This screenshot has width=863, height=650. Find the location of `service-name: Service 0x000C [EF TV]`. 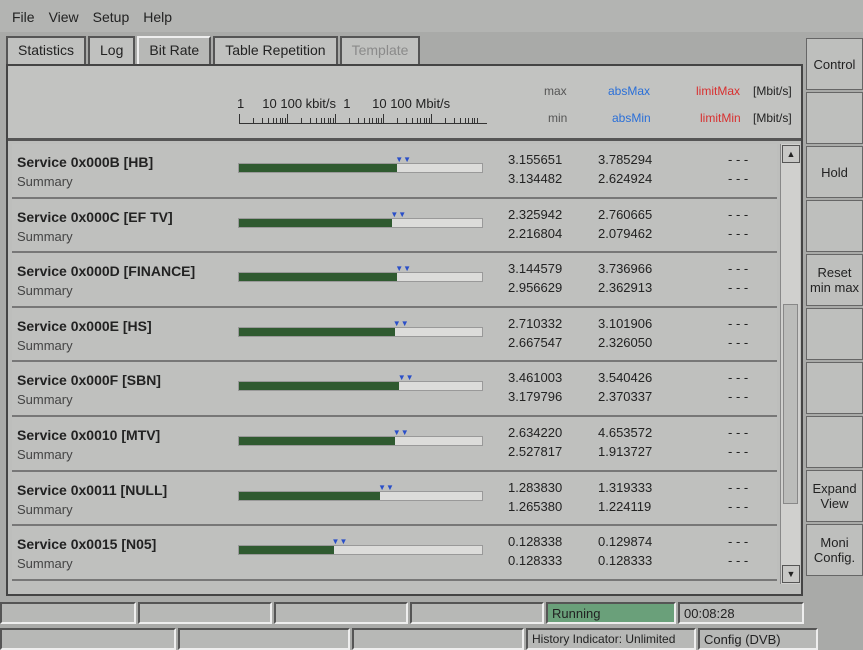

service-name: Service 0x000C [EF TV] is located at coordinates (95, 216).